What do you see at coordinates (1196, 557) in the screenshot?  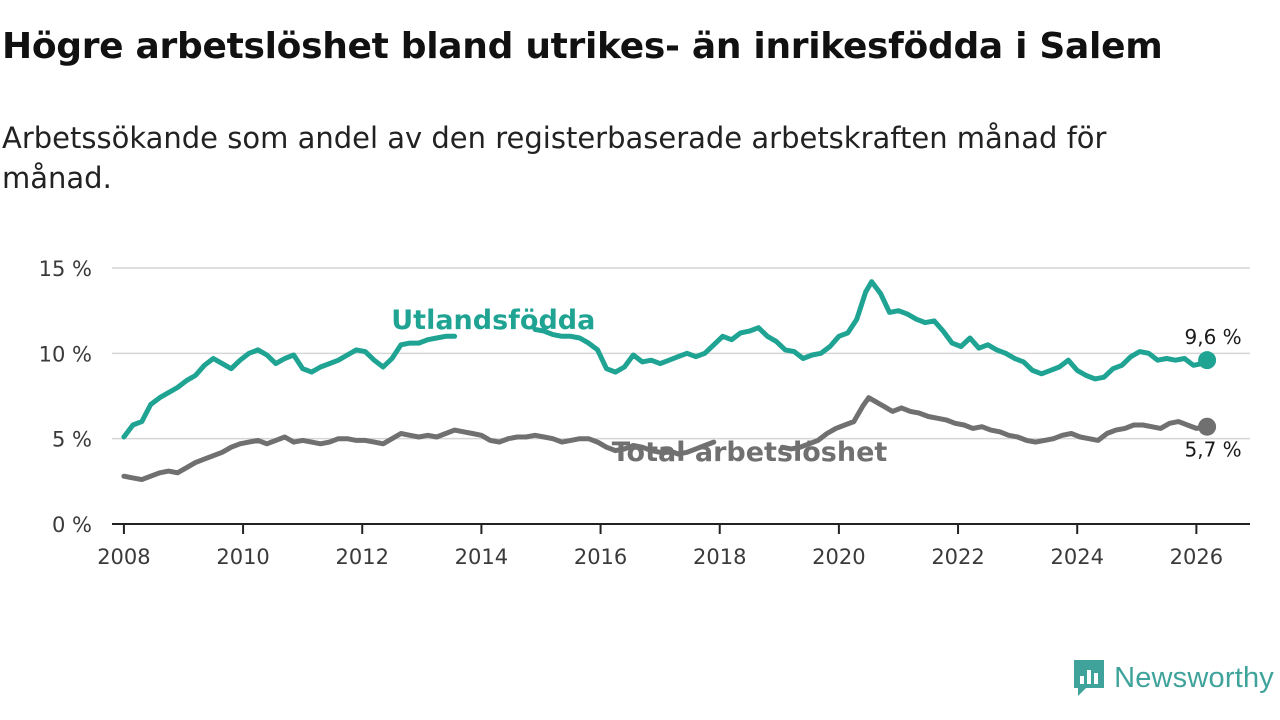 I see `x-tick-label: 2026` at bounding box center [1196, 557].